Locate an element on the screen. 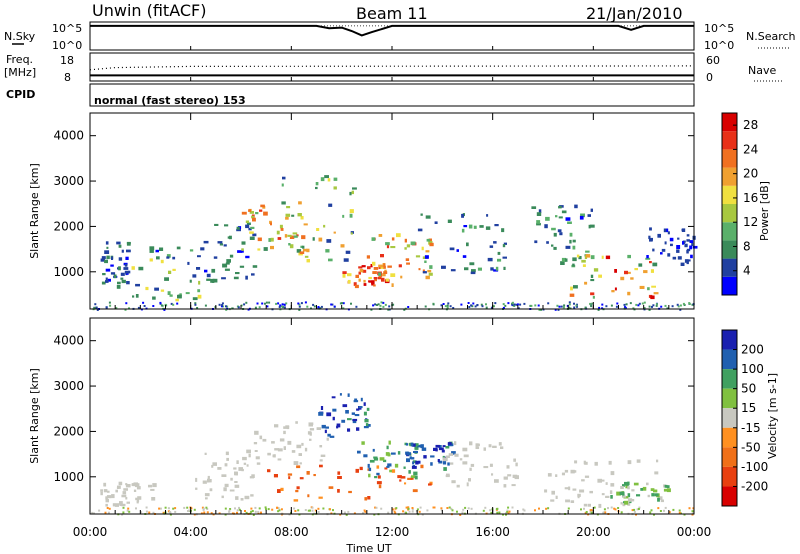 The image size is (800, 554). velocity-colorbar-label: Velocity [m s-1] is located at coordinates (772, 416).